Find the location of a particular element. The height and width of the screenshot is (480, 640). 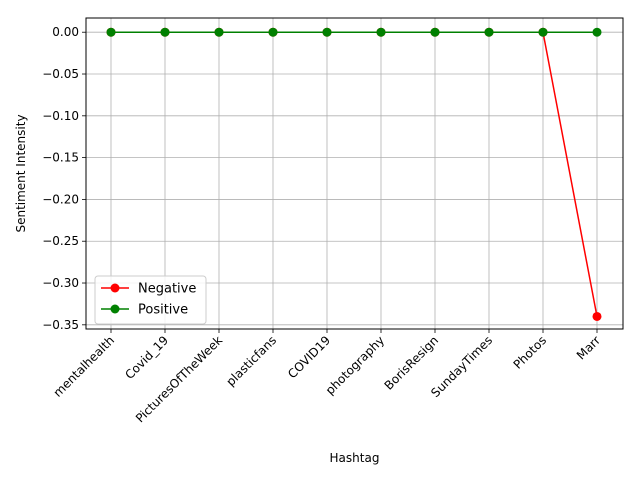

y-tick-label: −0.30 is located at coordinates (60, 283).